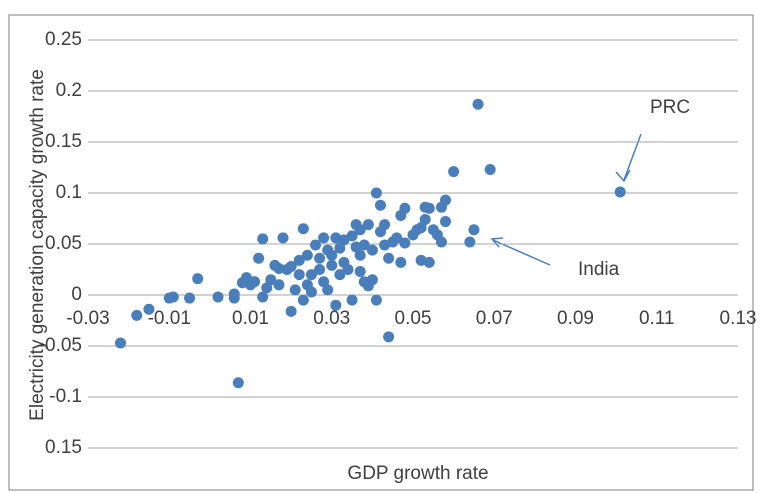  What do you see at coordinates (87, 318) in the screenshot?
I see `x-tick-label: -0.03` at bounding box center [87, 318].